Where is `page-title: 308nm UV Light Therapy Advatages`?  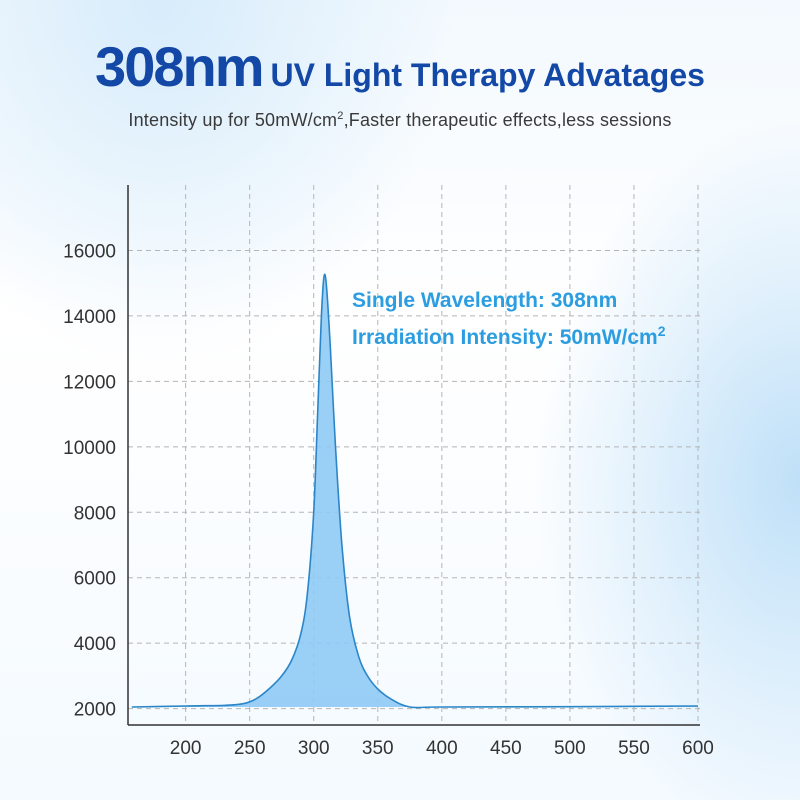 page-title: 308nm UV Light Therapy Advatages is located at coordinates (400, 66).